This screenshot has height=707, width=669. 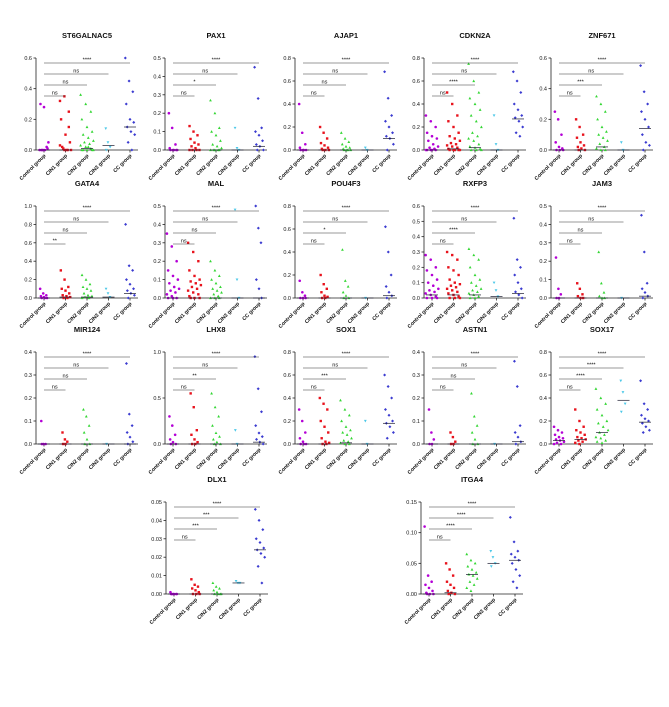 What do you see at coordinates (359, 459) in the screenshot?
I see `x-tick-label: CIN3 group` at bounding box center [359, 459].